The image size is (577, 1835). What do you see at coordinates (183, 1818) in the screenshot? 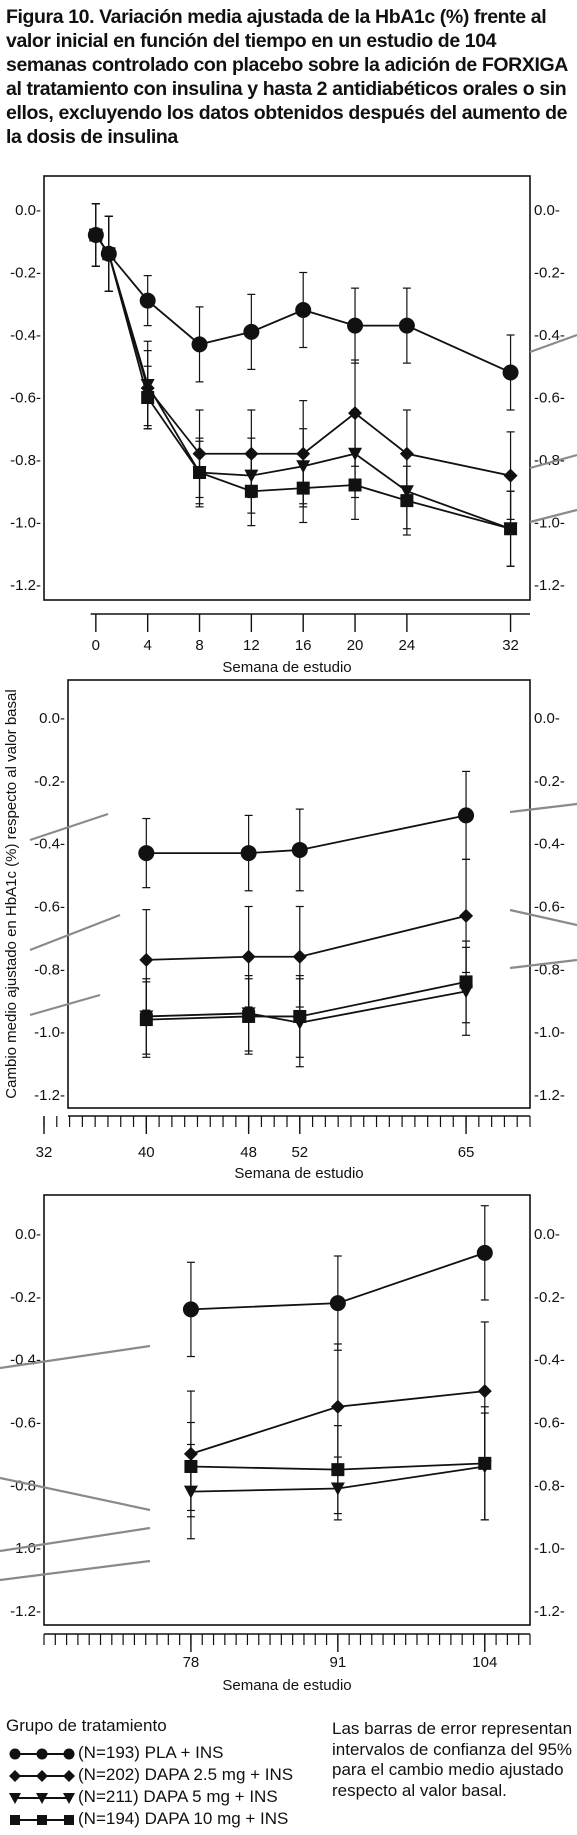
I see `legend-item-label: (N=194) DAPA 10 mg + INS` at bounding box center [183, 1818].